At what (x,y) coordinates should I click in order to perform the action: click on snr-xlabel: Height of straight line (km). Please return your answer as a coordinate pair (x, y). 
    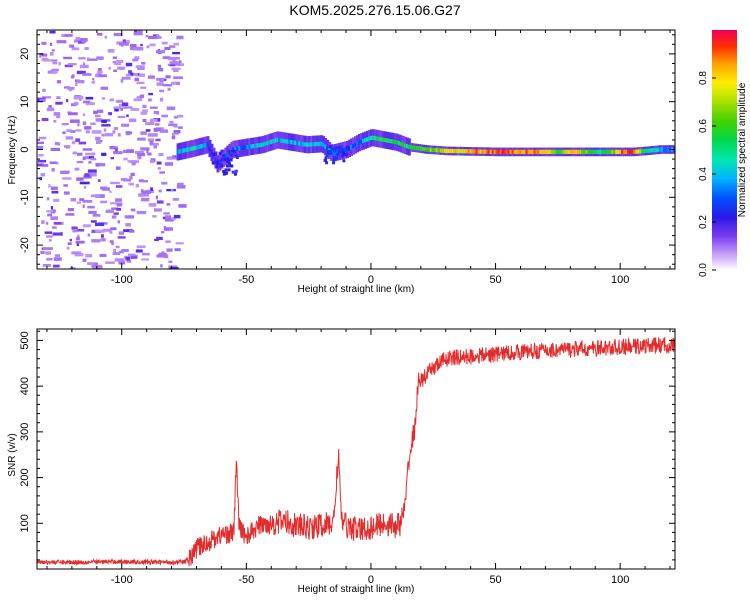
    Looking at the image, I should click on (356, 589).